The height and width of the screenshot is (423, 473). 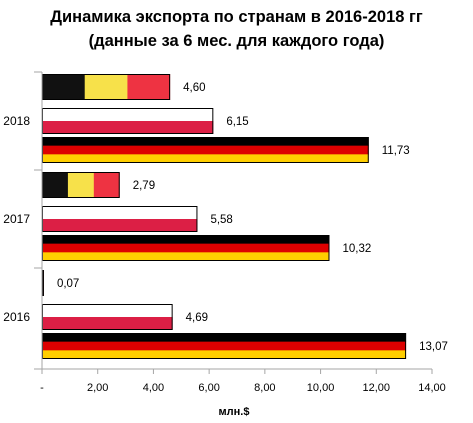 I want to click on x-axis-label: млн.$, so click(x=234, y=412).